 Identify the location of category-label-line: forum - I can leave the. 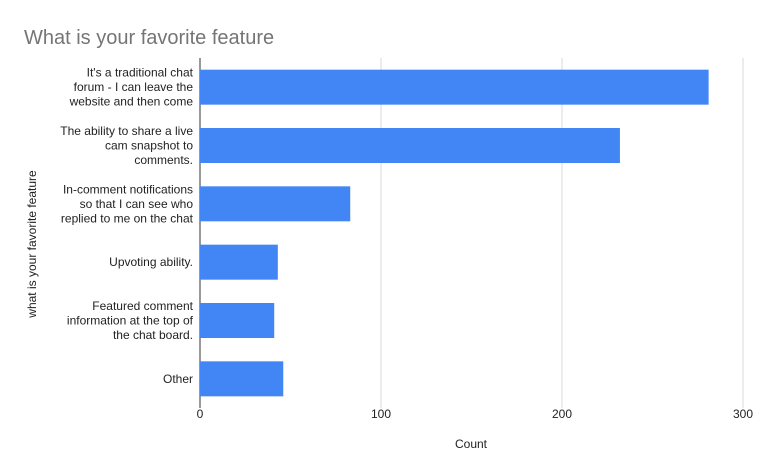
(134, 87).